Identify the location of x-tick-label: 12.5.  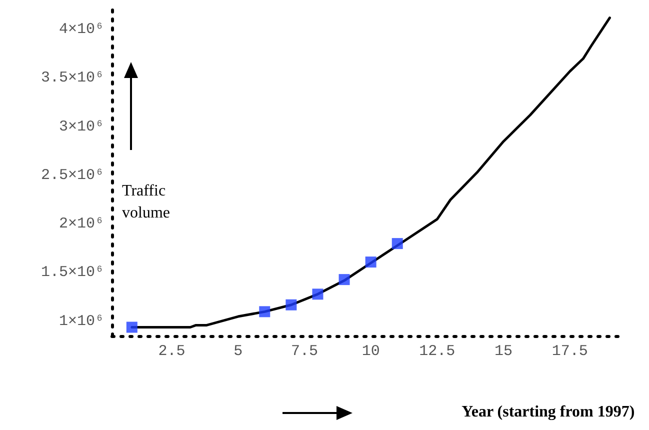
(437, 351).